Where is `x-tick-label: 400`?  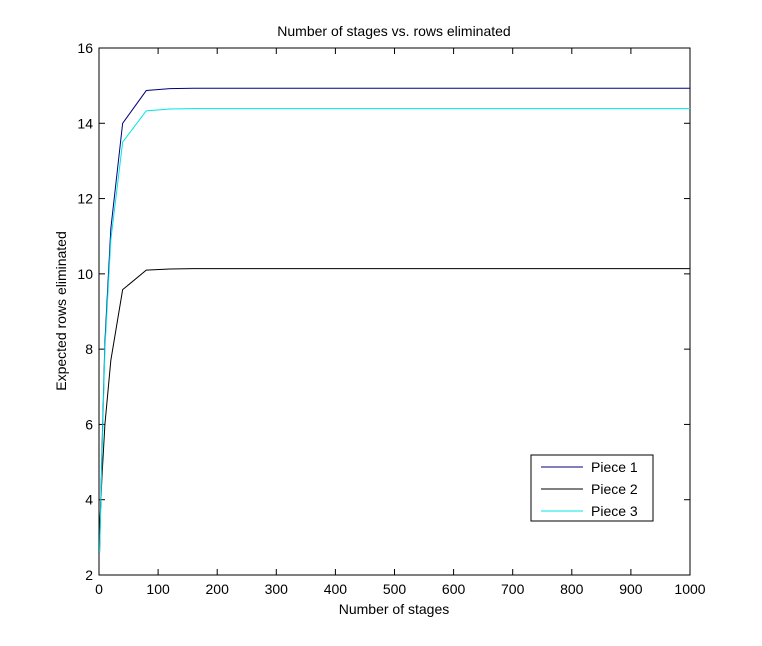 x-tick-label: 400 is located at coordinates (336, 589).